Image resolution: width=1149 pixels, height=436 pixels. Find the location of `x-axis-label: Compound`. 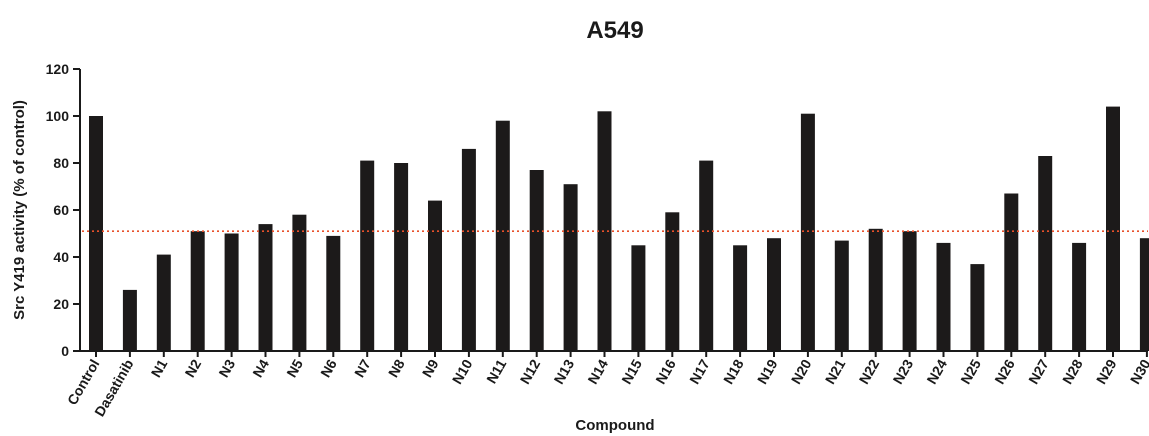

x-axis-label: Compound is located at coordinates (614, 425).